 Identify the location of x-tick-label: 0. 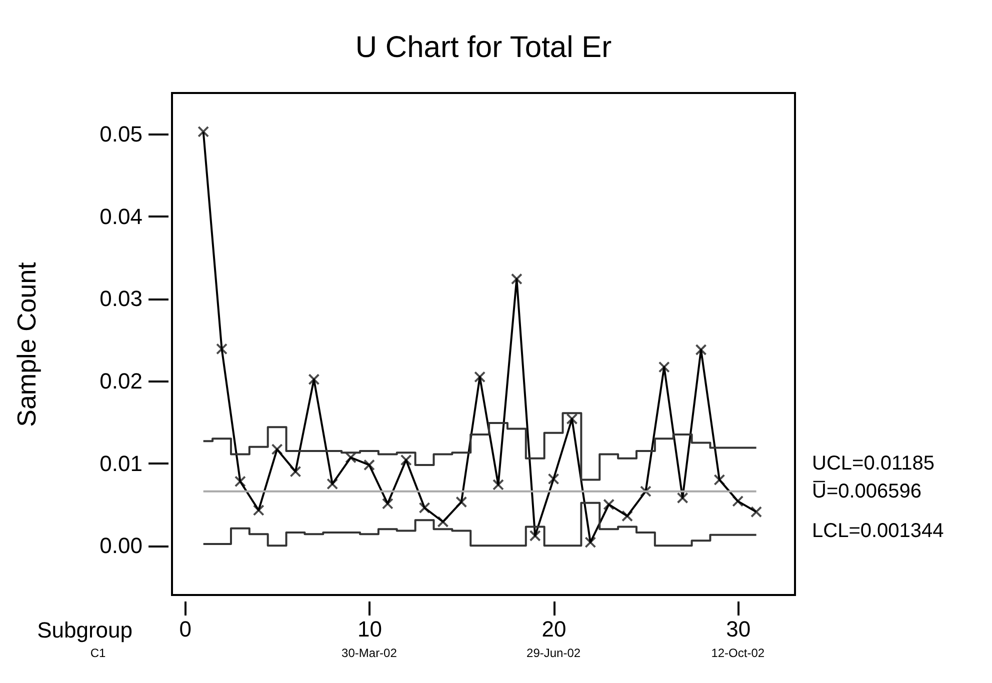
(185, 629).